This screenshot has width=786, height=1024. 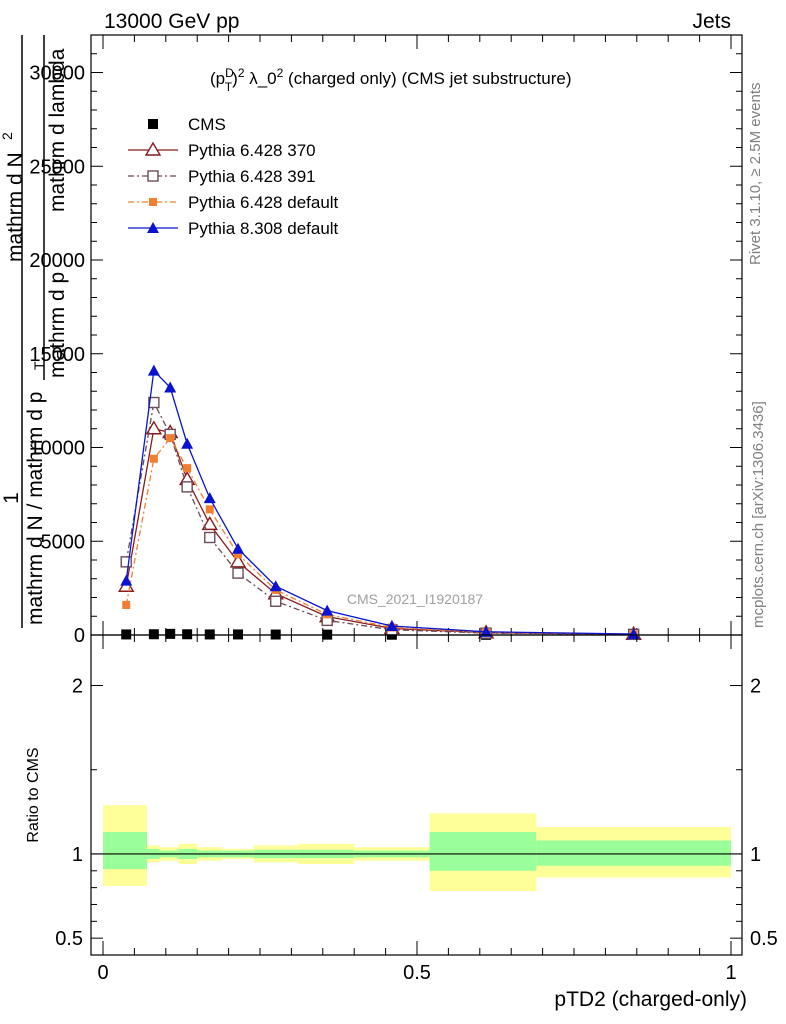 What do you see at coordinates (380, 536) in the screenshot?
I see `series-p6def` at bounding box center [380, 536].